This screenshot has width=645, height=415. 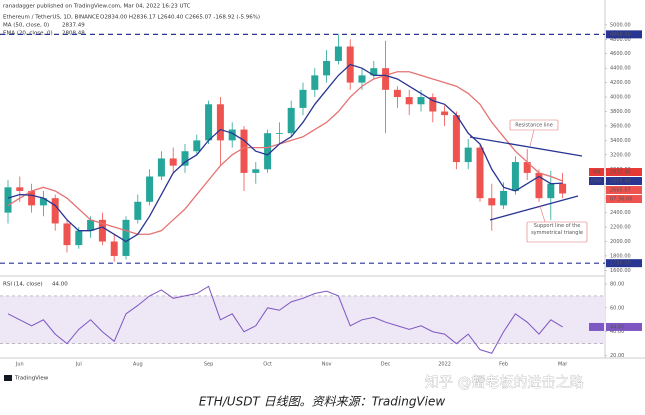 I want to click on countdown: 07:36:00, so click(x=621, y=200).